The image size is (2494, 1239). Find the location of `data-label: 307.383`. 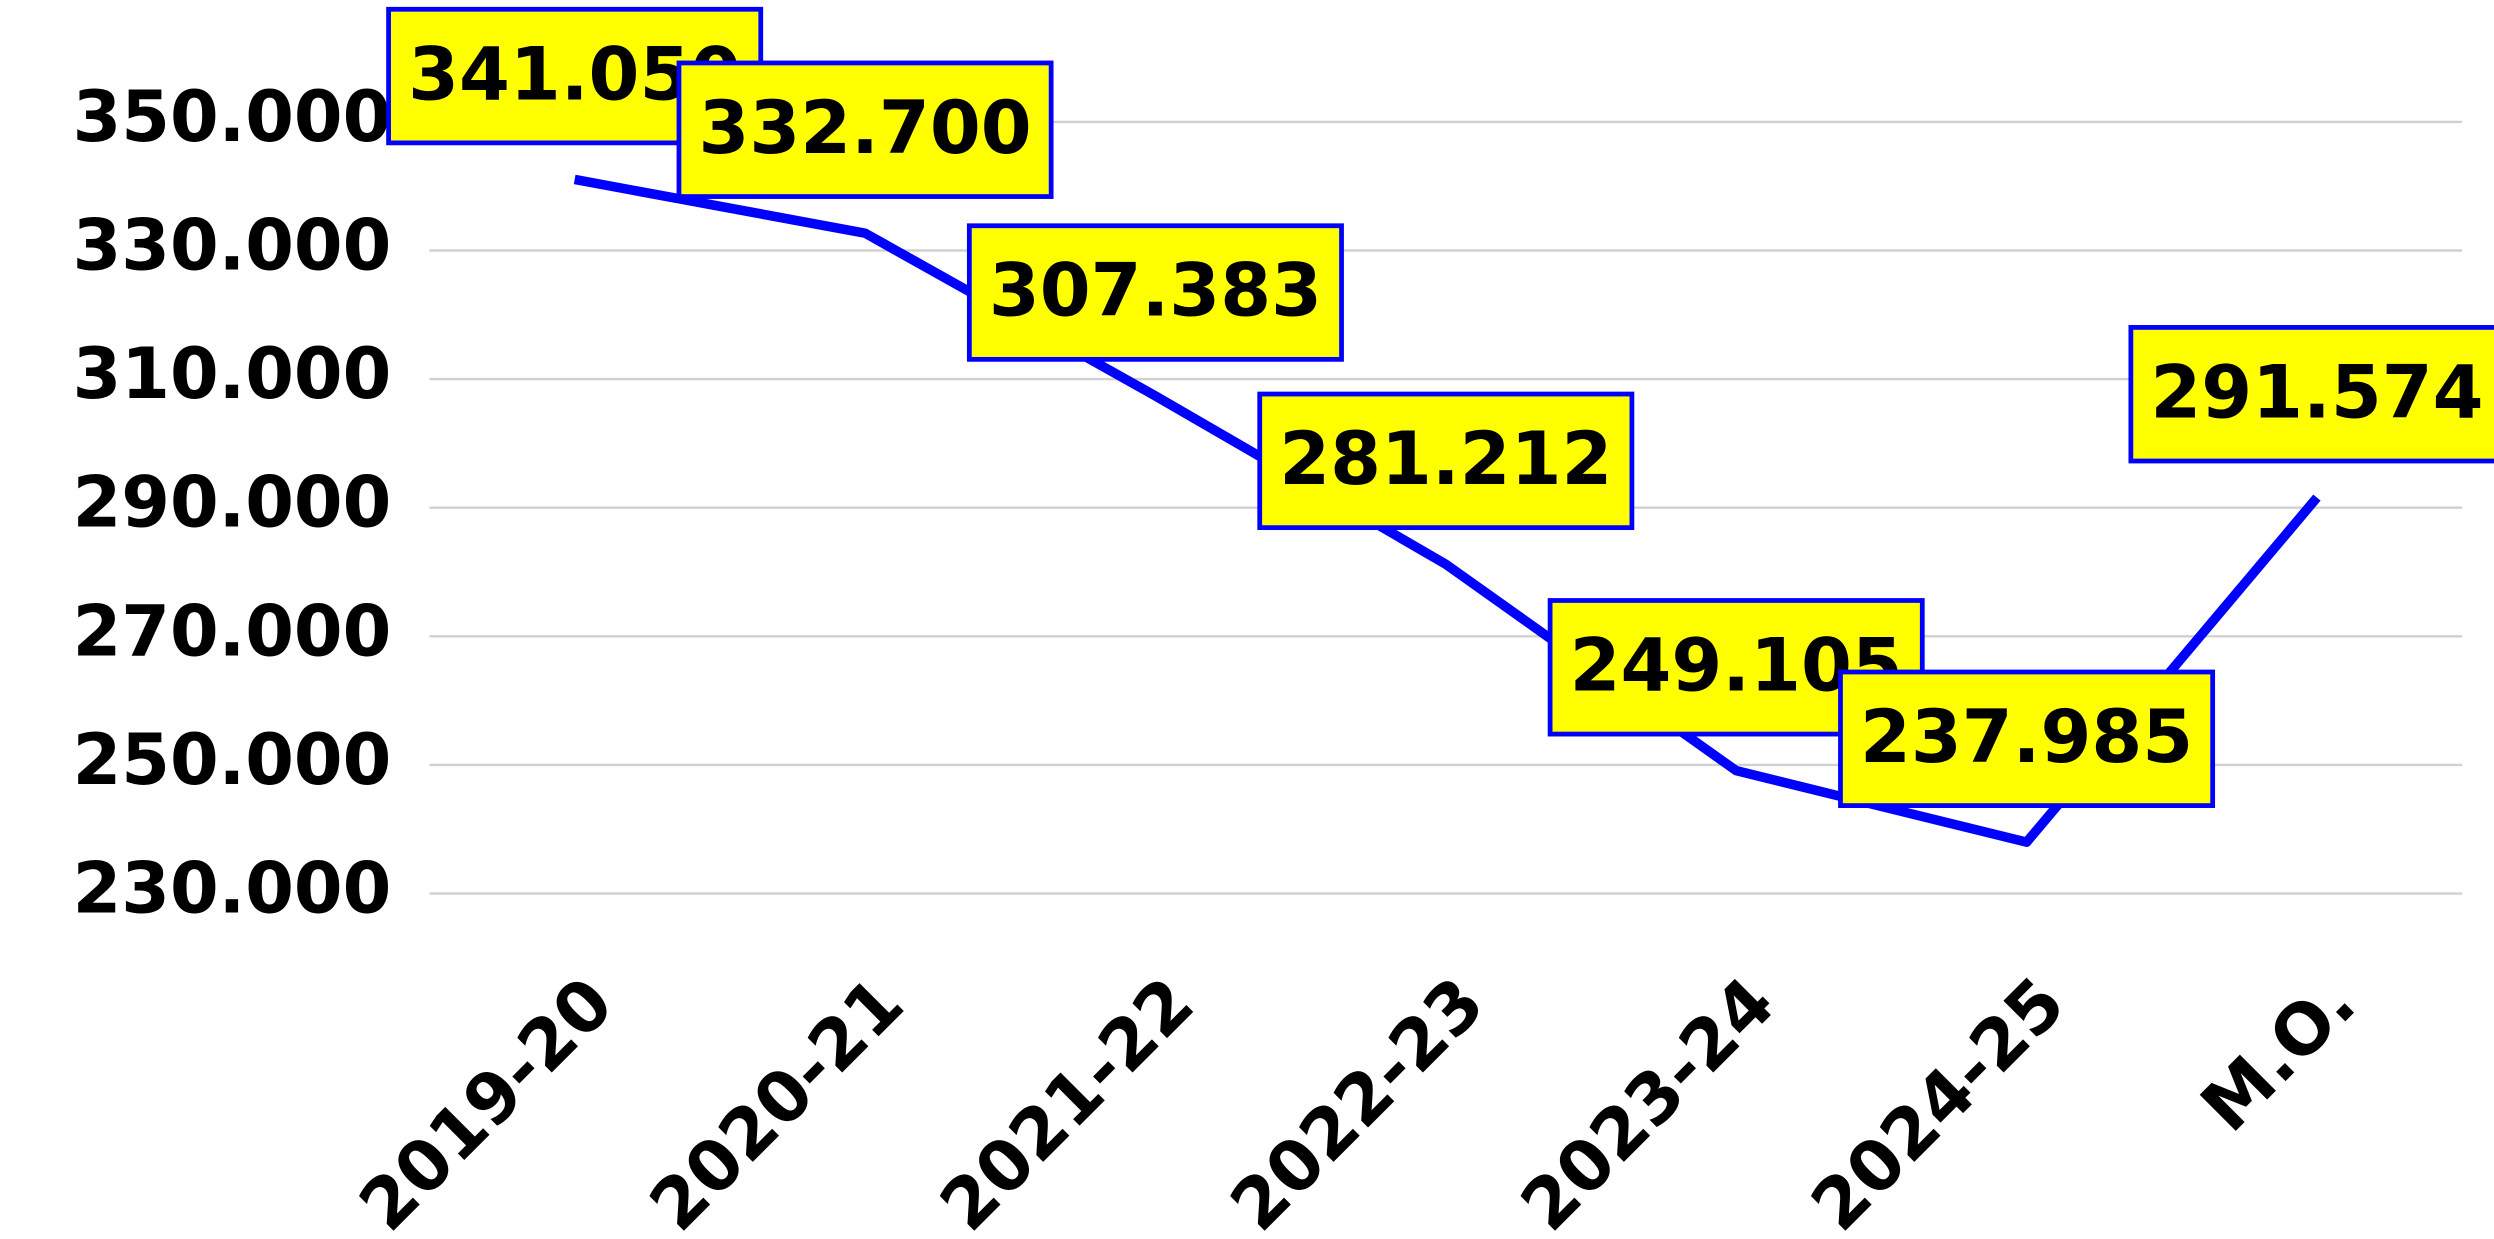

data-label: 307.383 is located at coordinates (1155, 292).